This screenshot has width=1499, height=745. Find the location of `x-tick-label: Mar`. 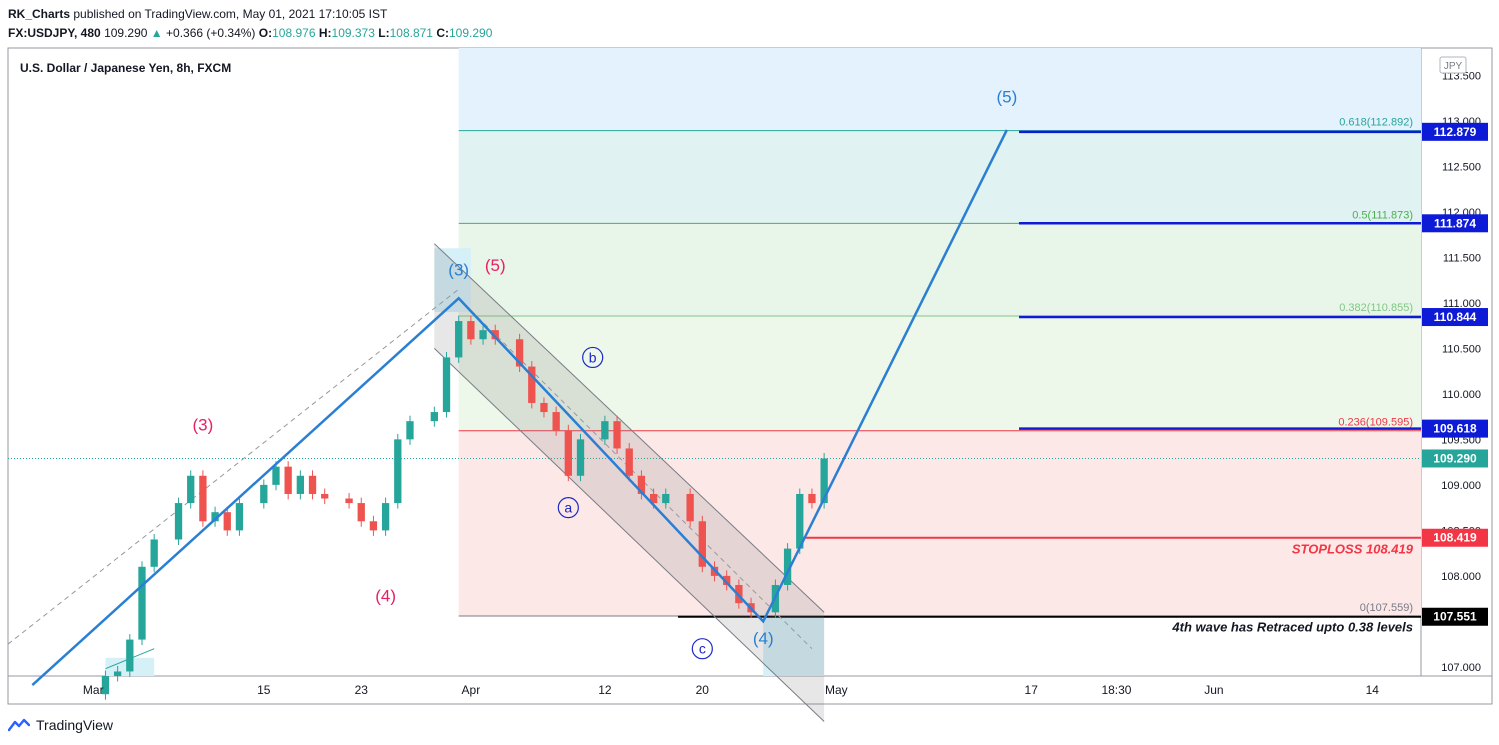

x-tick-label: Mar is located at coordinates (93, 690).